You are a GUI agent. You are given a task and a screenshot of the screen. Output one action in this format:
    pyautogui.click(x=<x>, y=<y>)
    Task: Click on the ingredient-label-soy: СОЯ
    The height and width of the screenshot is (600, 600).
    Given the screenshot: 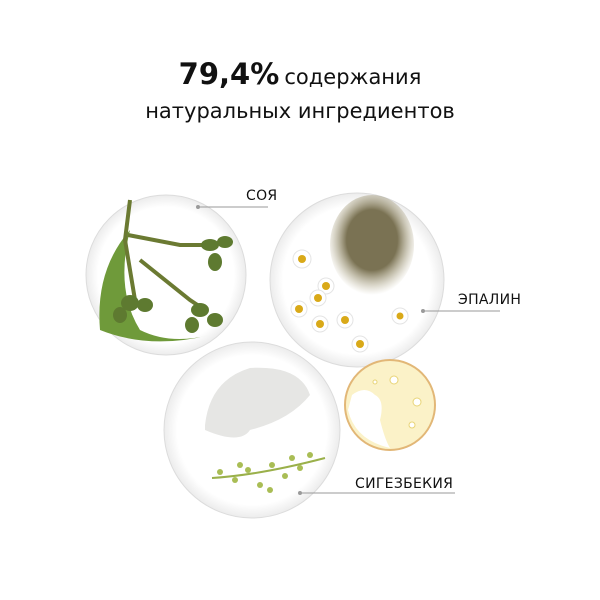 What is the action you would take?
    pyautogui.click(x=262, y=196)
    